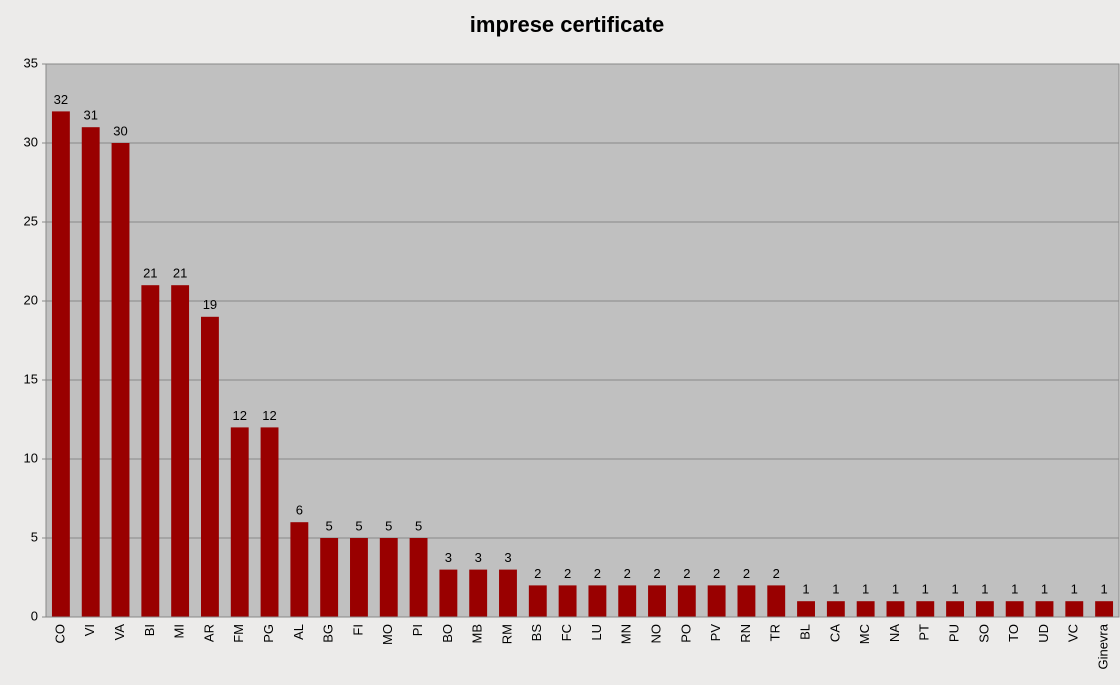 The width and height of the screenshot is (1120, 685). Describe the element at coordinates (924, 632) in the screenshot. I see `x-tick-label: PT` at that location.